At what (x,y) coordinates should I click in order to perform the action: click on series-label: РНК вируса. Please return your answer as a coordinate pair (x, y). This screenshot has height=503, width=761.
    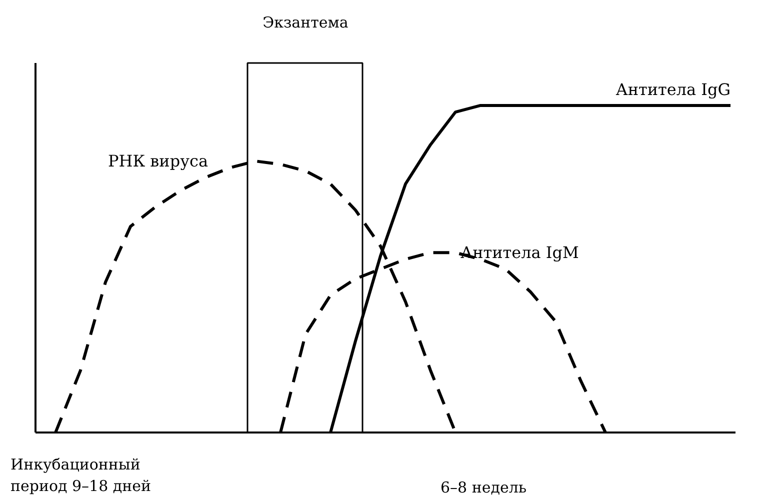
    Looking at the image, I should click on (158, 161).